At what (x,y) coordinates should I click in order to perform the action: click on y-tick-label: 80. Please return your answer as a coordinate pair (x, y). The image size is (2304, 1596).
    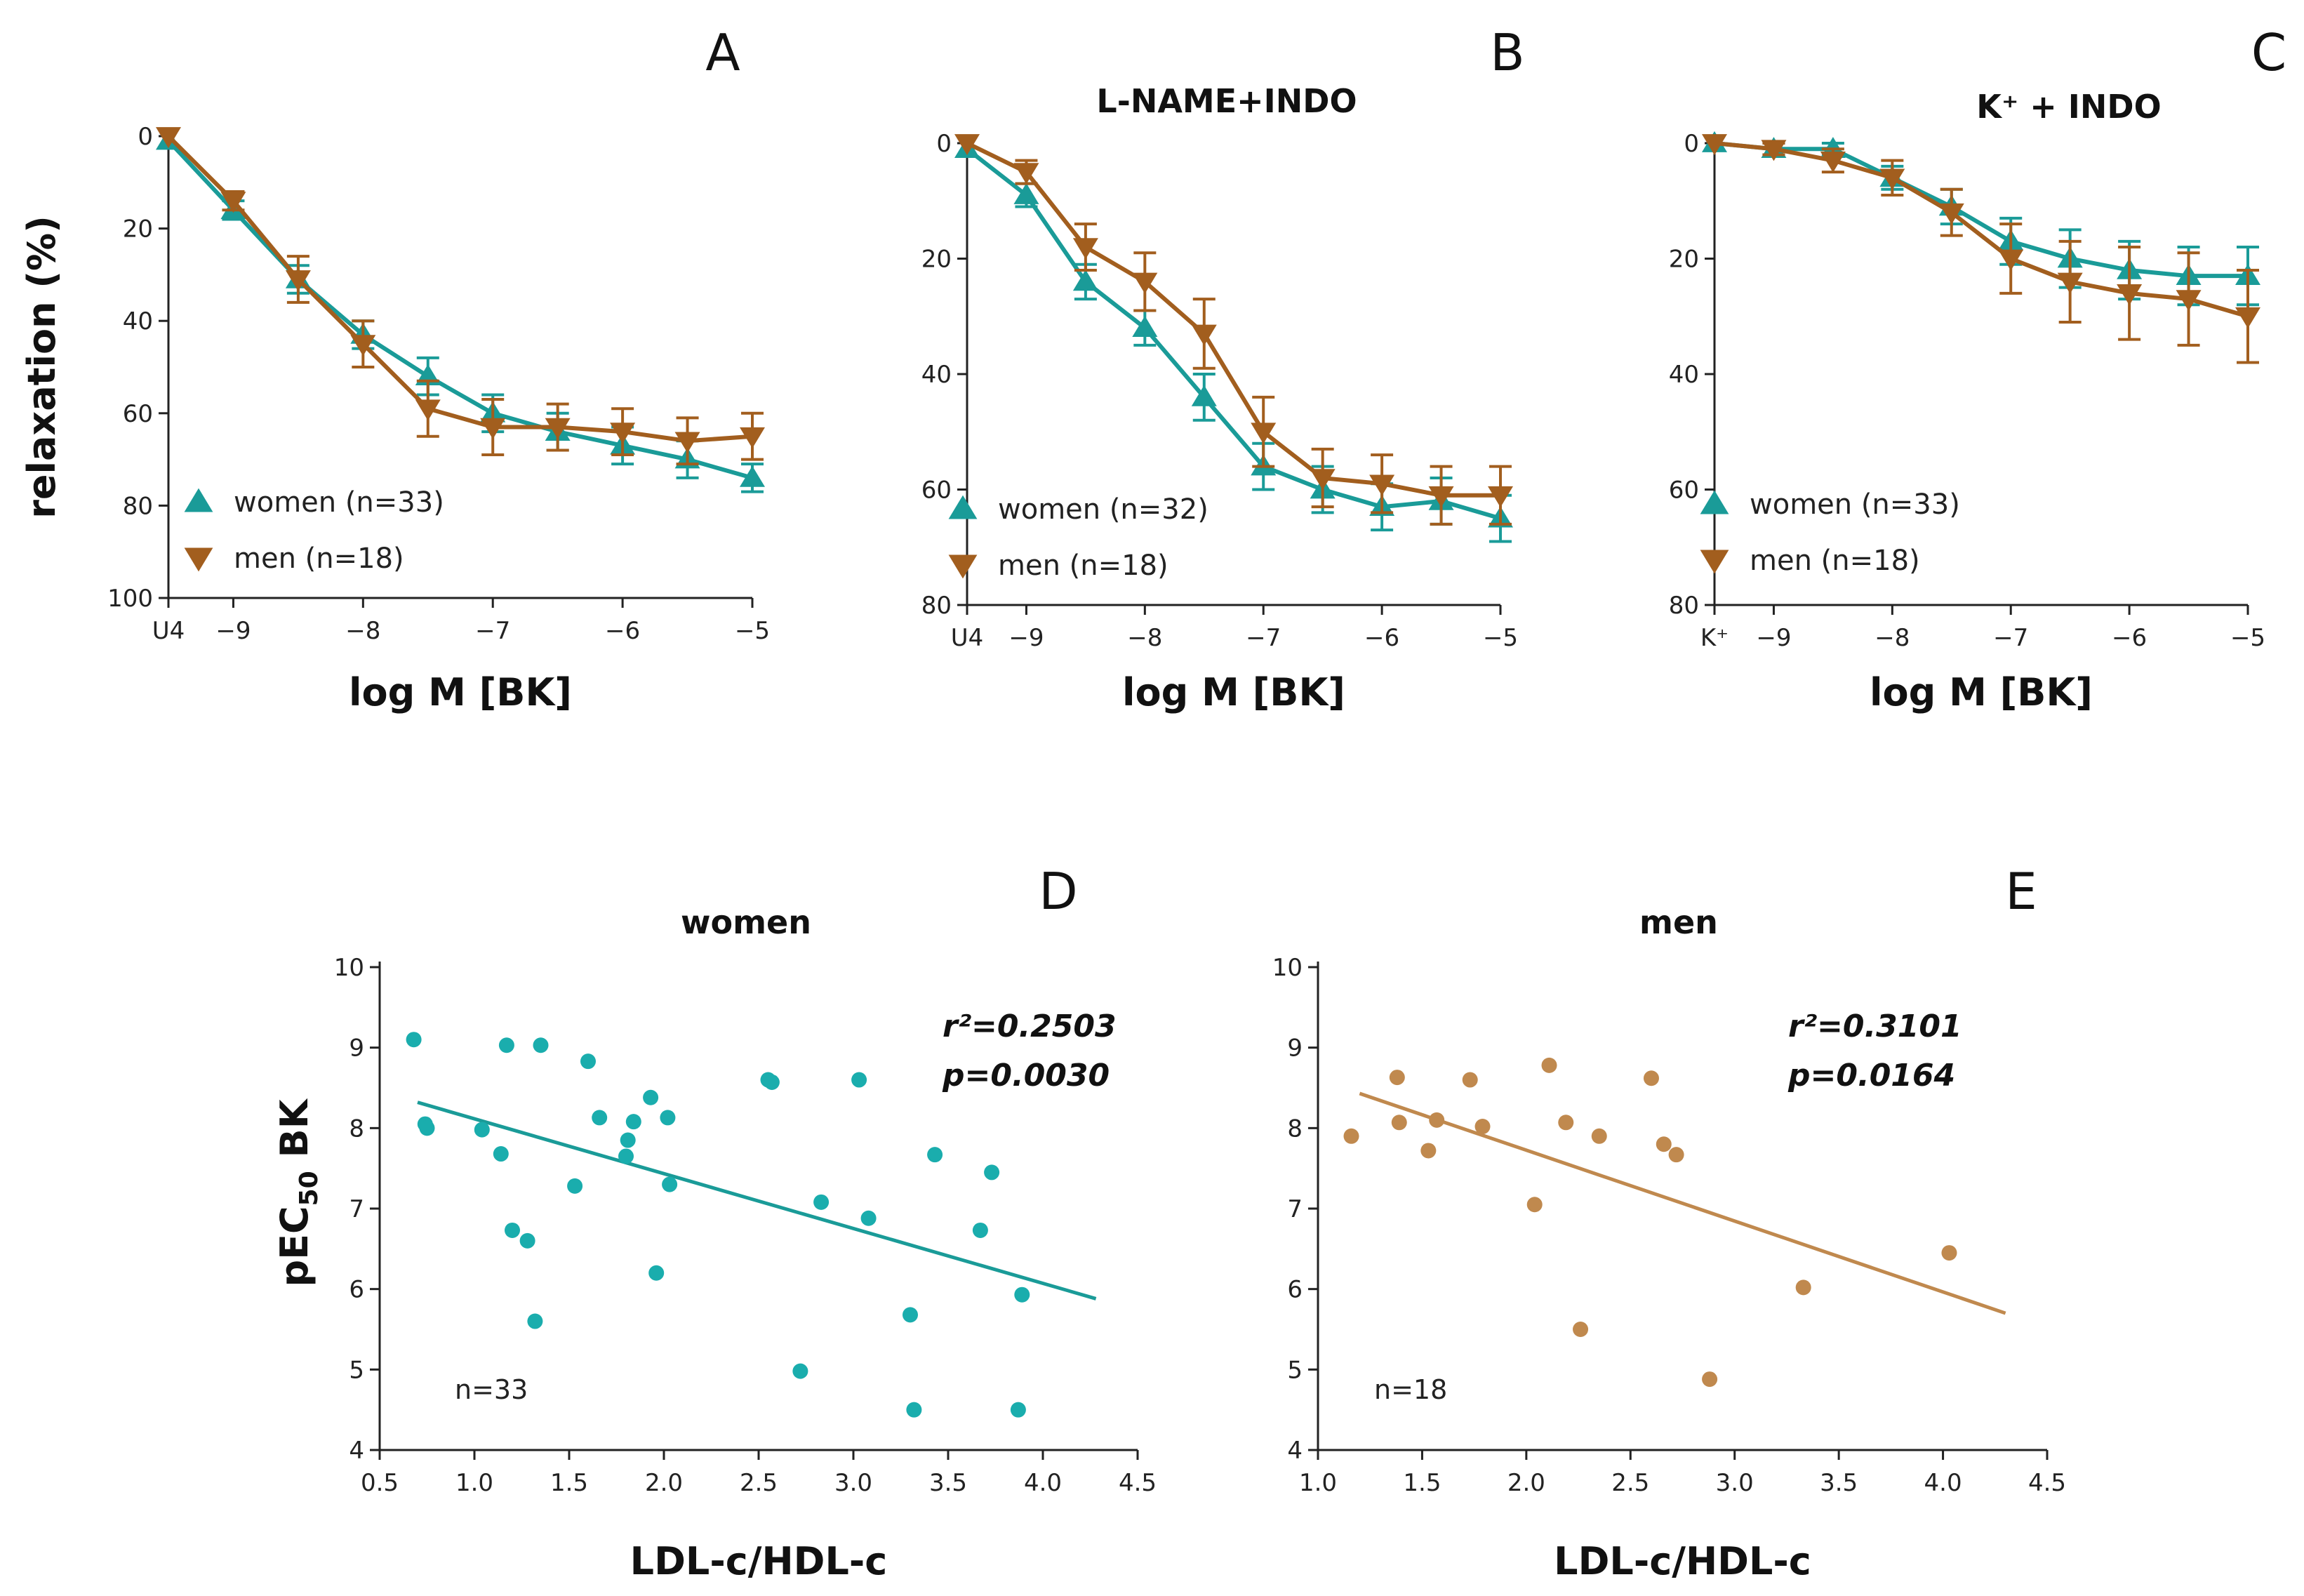
    Looking at the image, I should click on (138, 506).